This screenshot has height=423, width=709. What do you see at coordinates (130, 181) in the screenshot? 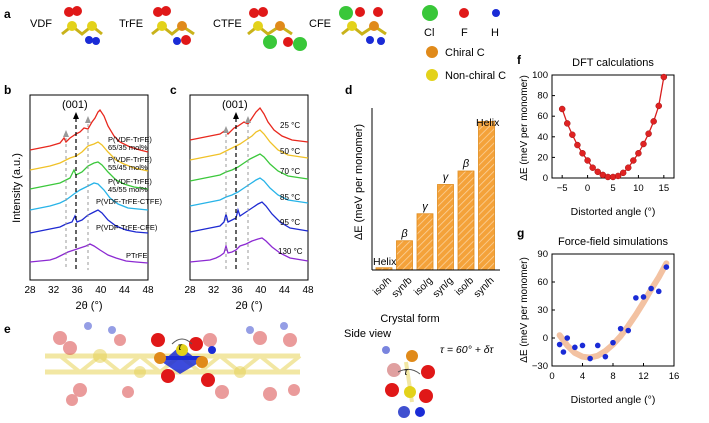
I see `trace-label-b-3a: P(VDF-TrFE)` at bounding box center [130, 181].